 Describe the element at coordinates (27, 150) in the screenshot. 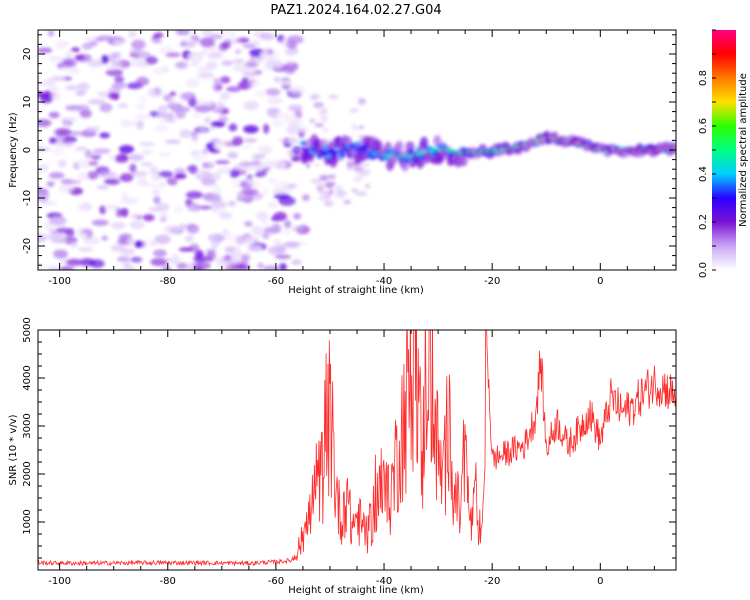

I see `y-tick-label: 0` at that location.